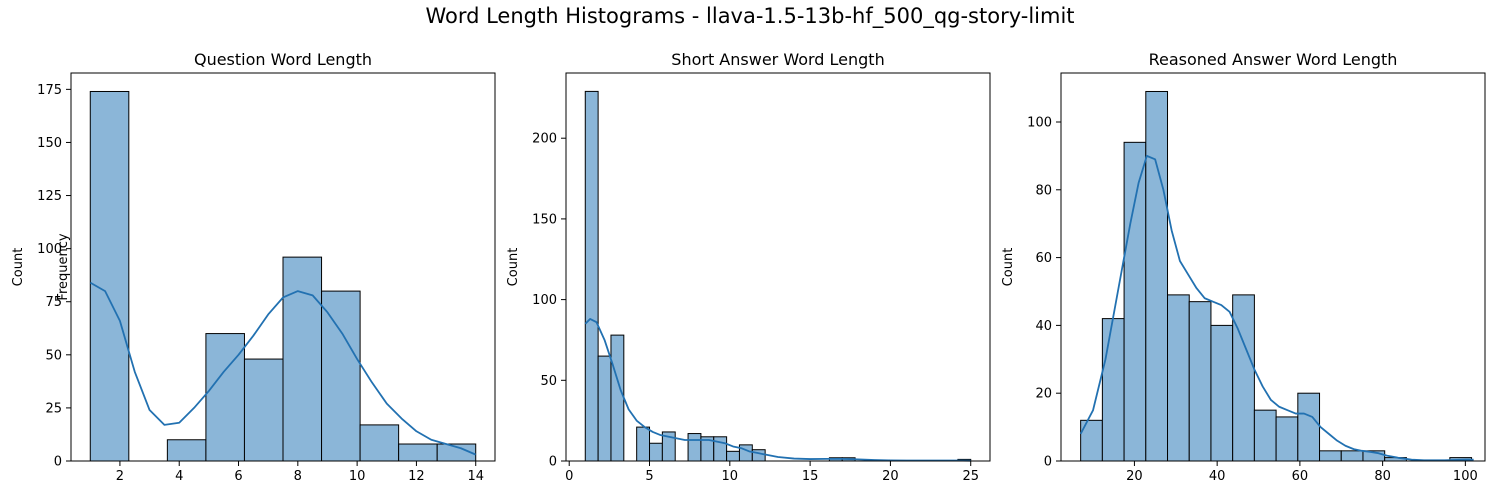 The height and width of the screenshot is (500, 1500). What do you see at coordinates (649, 476) in the screenshot?
I see `x-tick-label: 5` at bounding box center [649, 476].